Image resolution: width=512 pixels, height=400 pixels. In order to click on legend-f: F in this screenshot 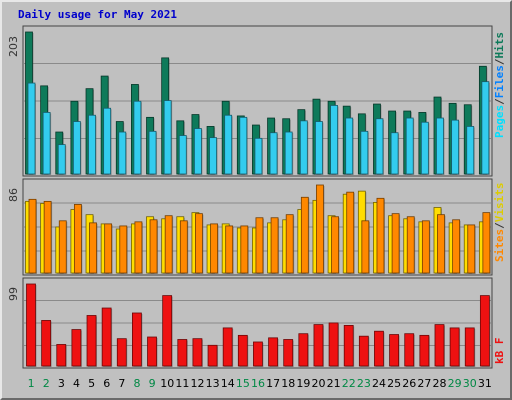, I will do `click(499, 341)`.